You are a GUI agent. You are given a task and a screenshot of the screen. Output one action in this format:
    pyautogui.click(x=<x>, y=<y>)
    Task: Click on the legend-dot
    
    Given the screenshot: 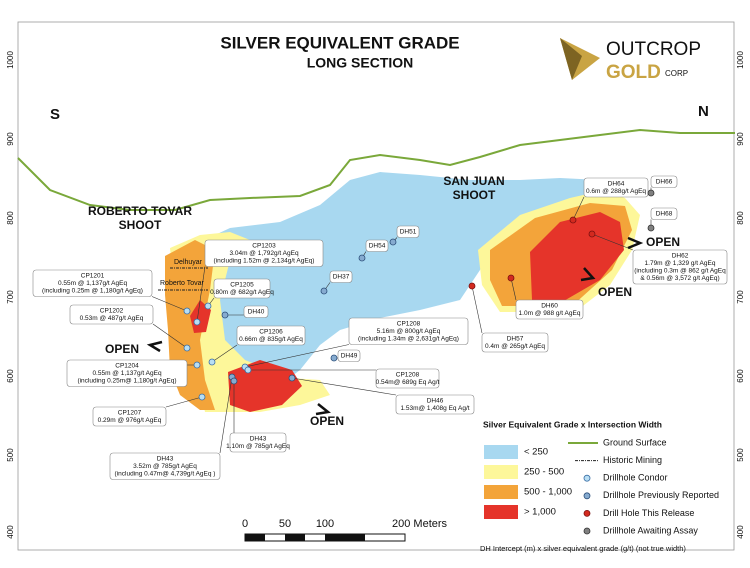 What is the action you would take?
    pyautogui.click(x=587, y=531)
    